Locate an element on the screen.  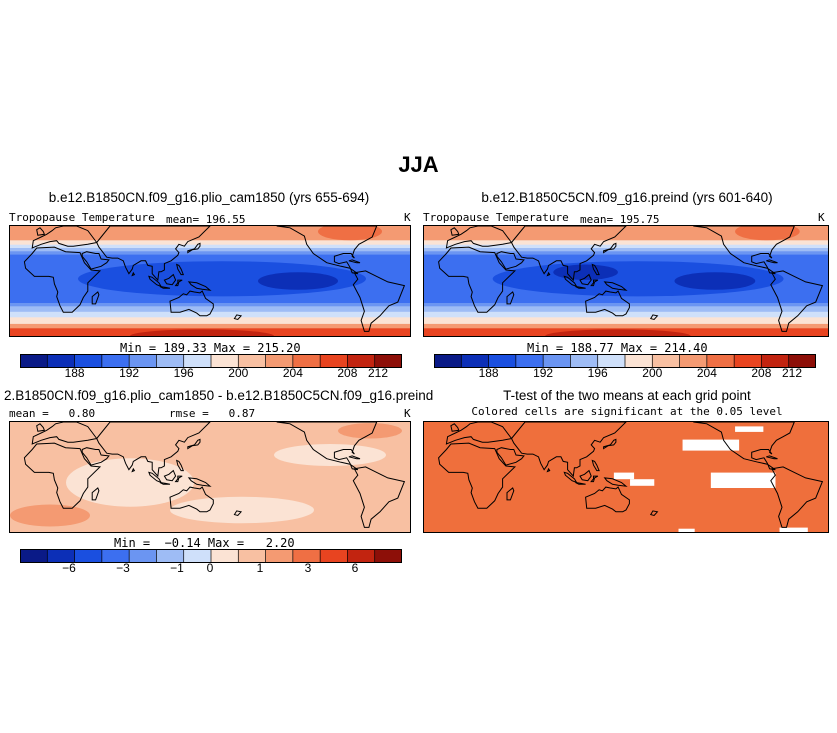
tick-label: −3 is located at coordinates (123, 568).